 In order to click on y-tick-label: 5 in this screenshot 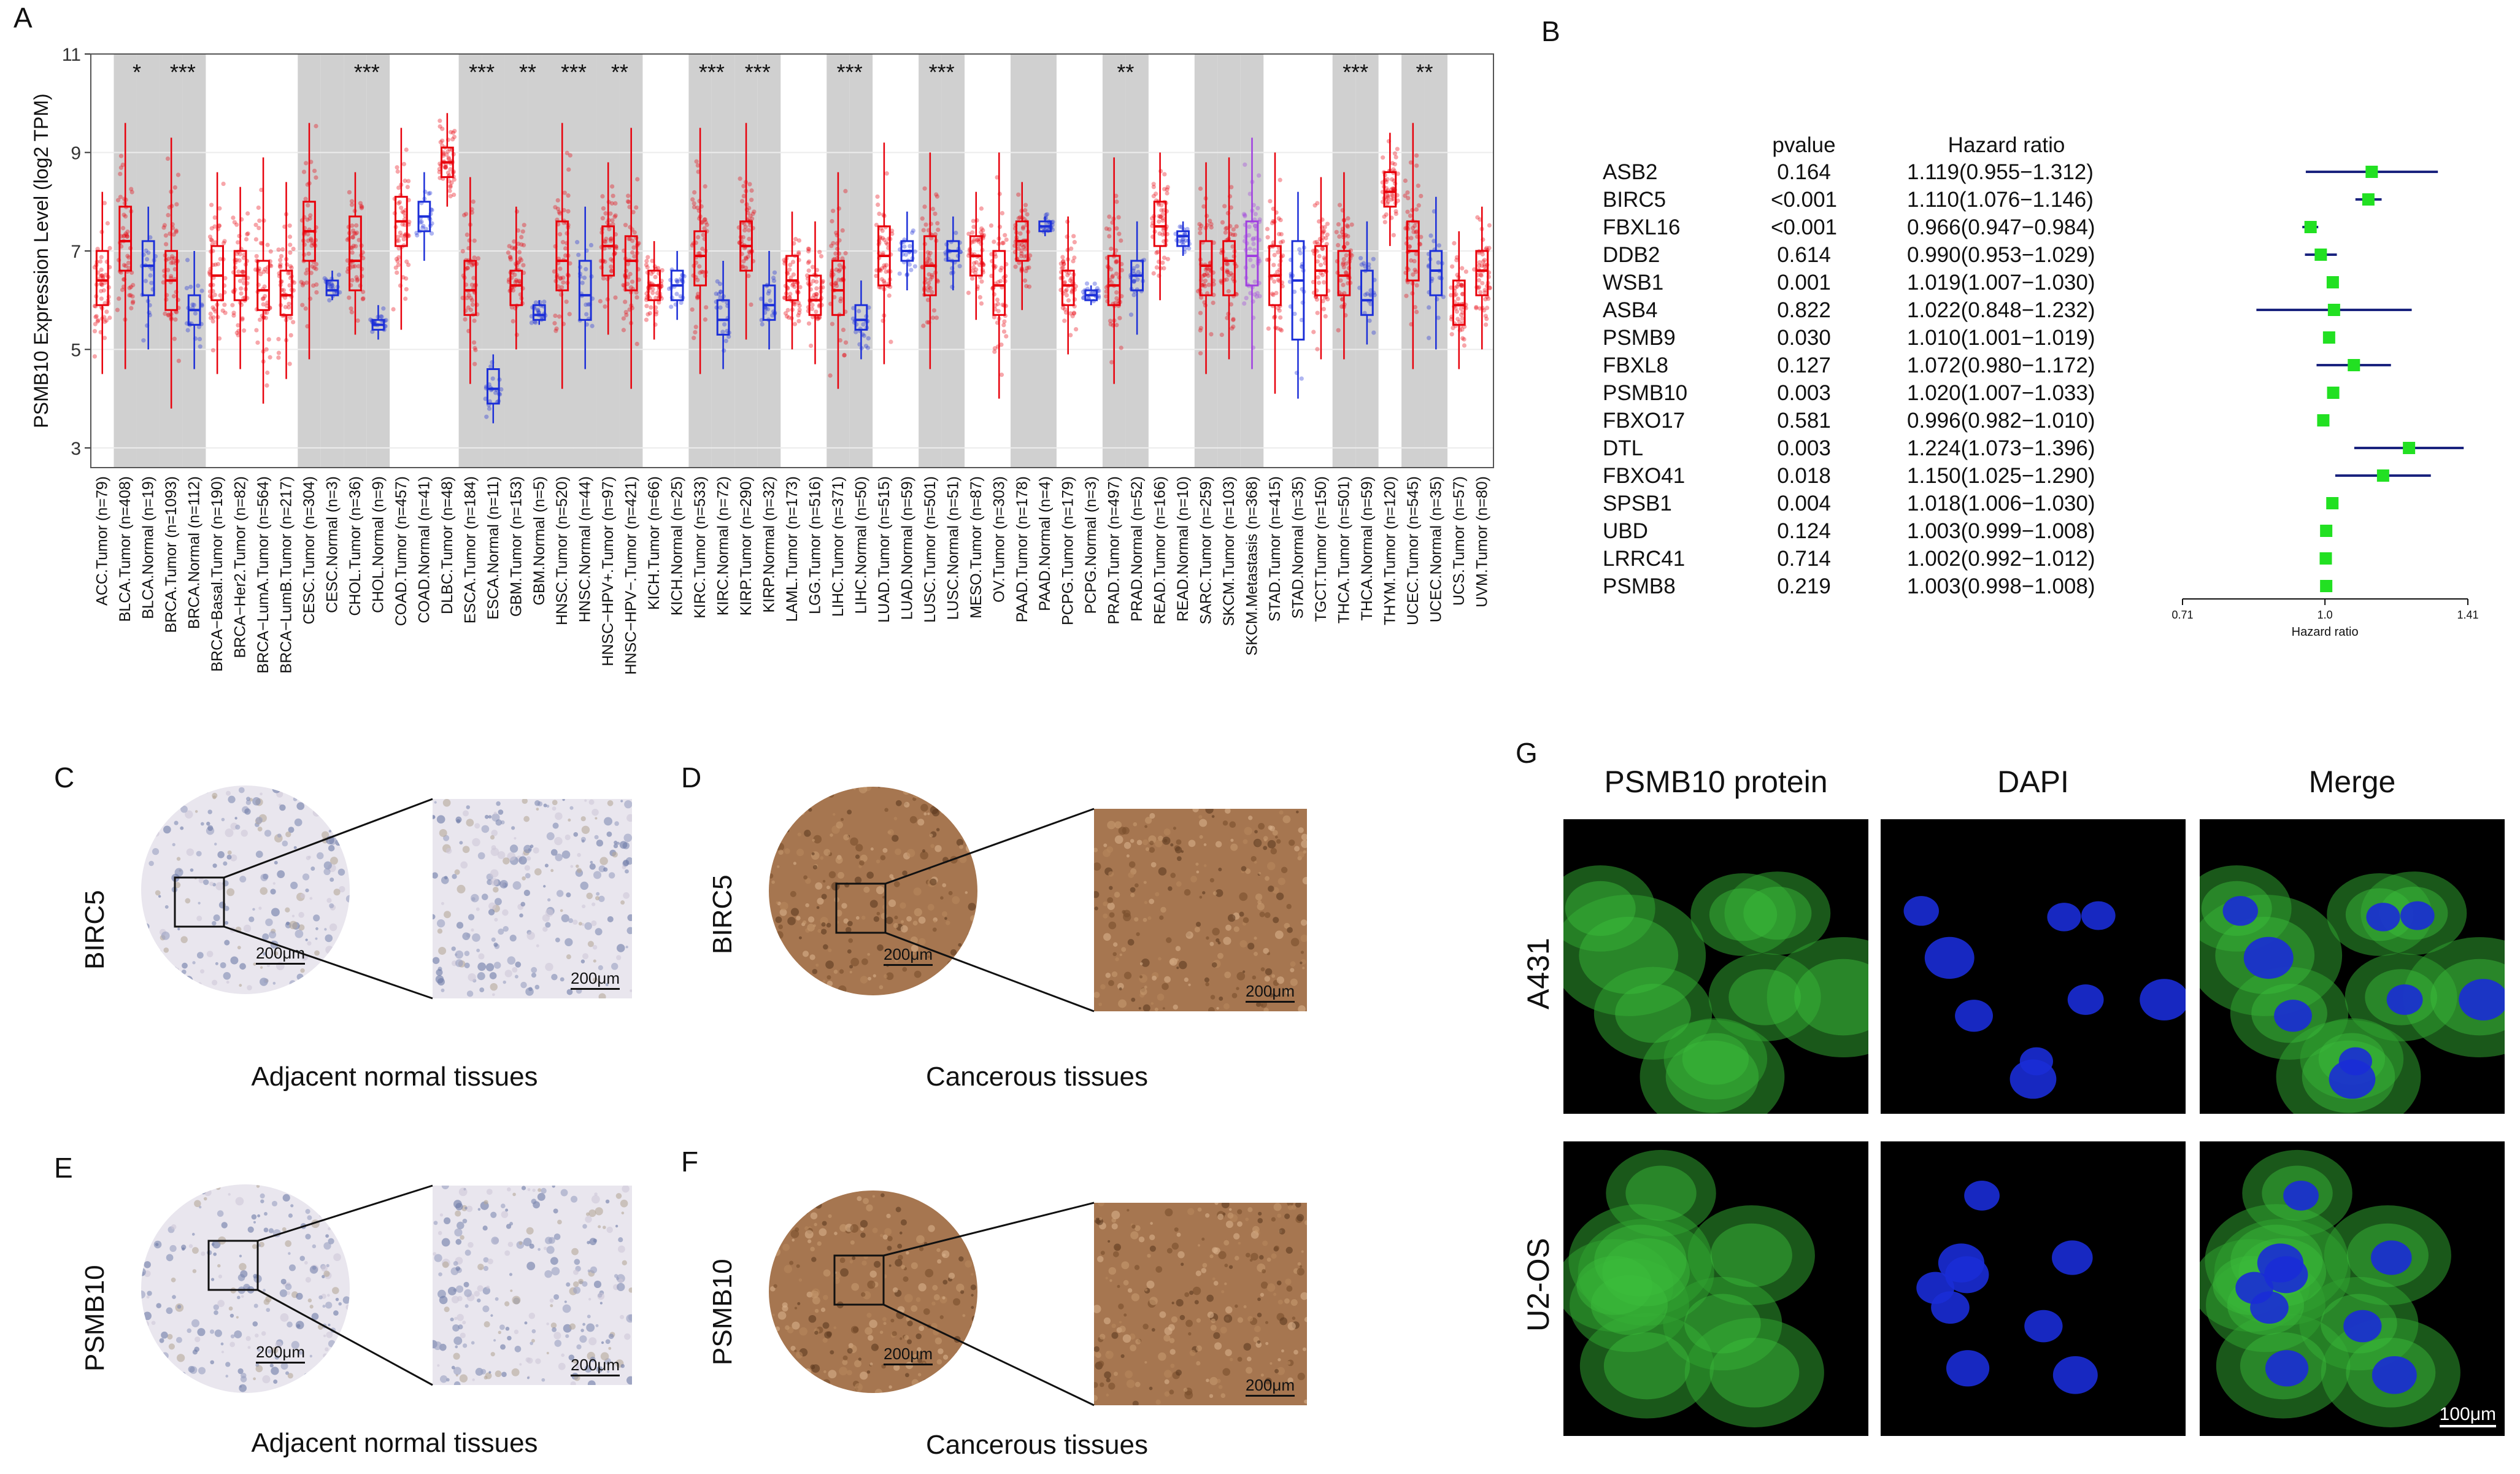, I will do `click(76, 350)`.